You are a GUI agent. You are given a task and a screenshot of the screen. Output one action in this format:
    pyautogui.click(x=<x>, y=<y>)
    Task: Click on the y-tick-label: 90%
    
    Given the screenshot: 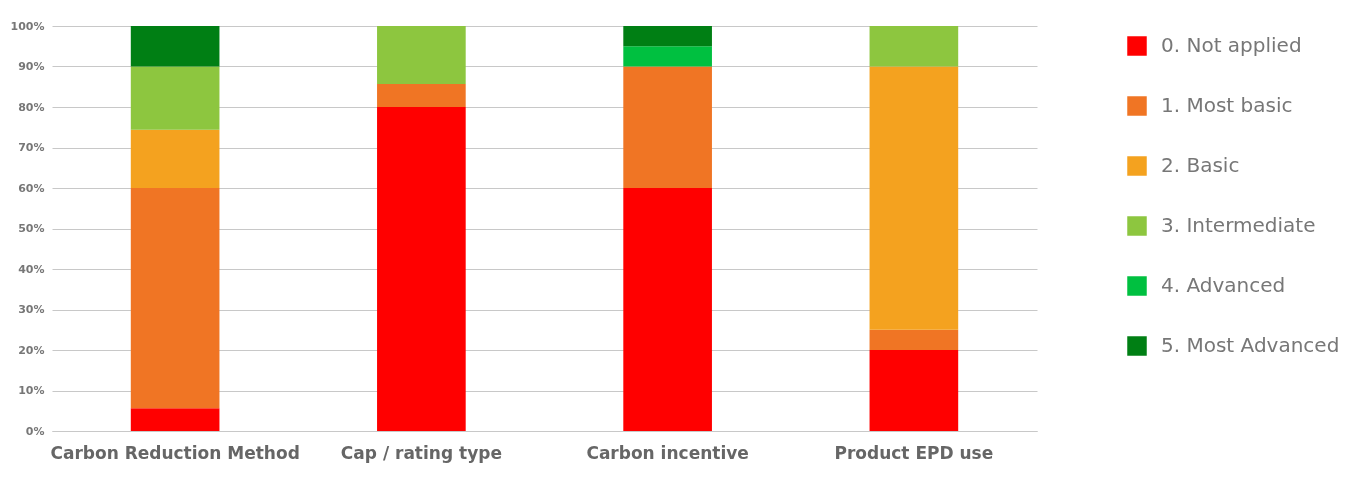 What is the action you would take?
    pyautogui.click(x=31, y=66)
    